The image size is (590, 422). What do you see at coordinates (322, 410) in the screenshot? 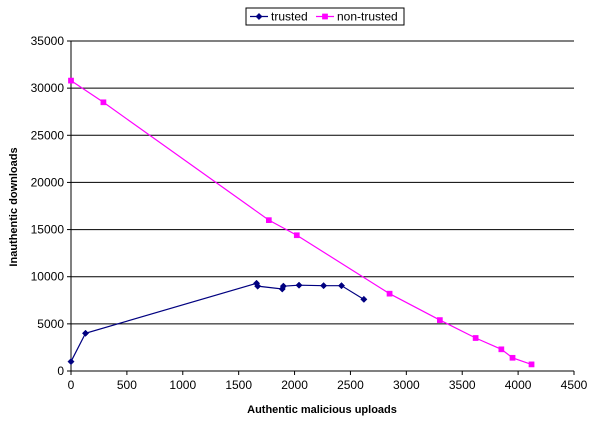
I see `x-axis-title: Authentic malicious uploads` at bounding box center [322, 410].